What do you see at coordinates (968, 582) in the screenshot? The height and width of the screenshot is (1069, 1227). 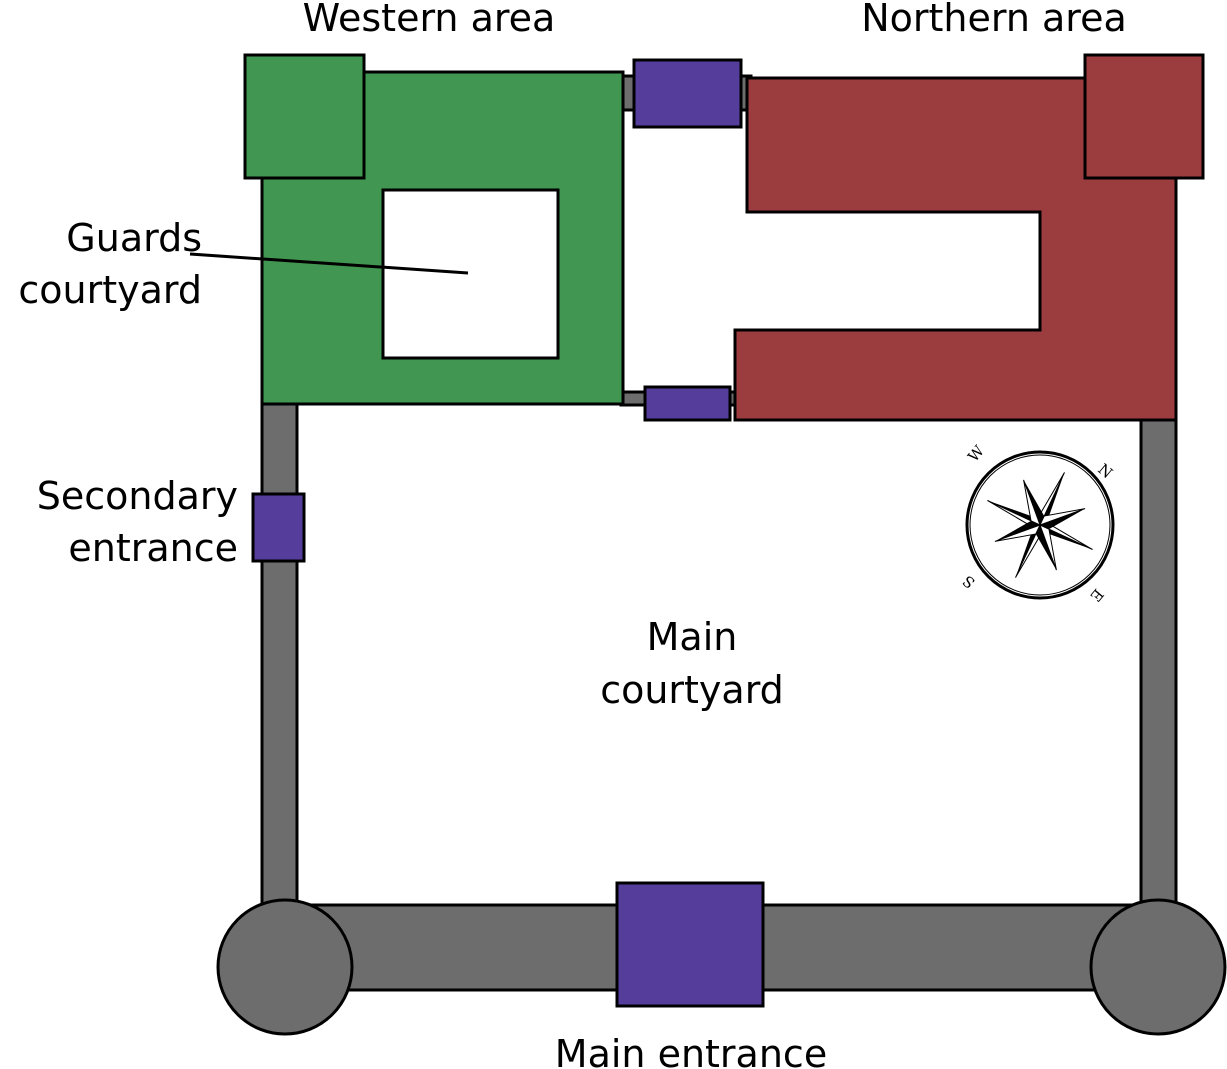 I see `compass-label-south: S` at bounding box center [968, 582].